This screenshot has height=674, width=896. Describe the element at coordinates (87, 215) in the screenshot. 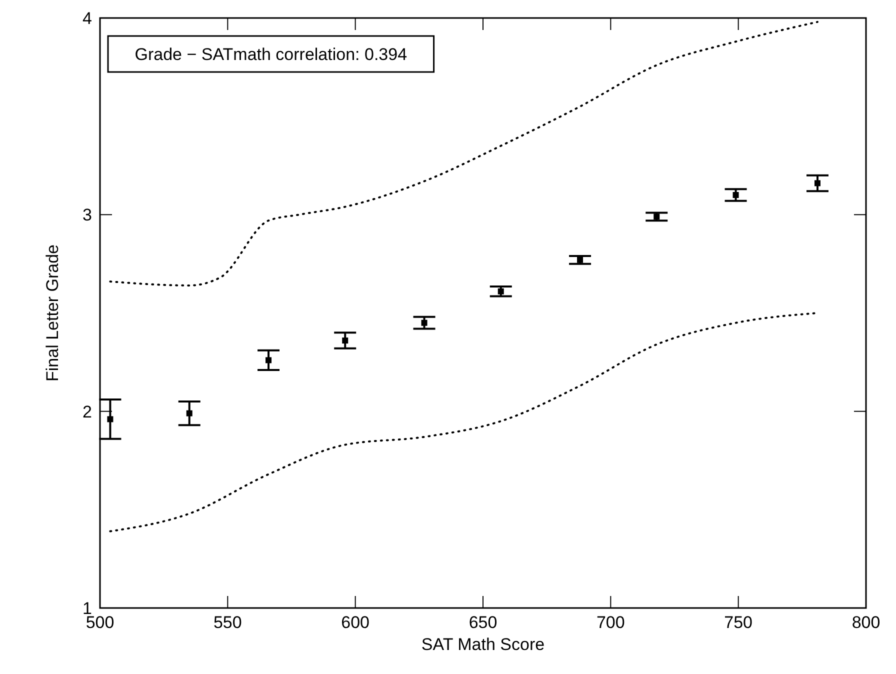

I see `y-tick-label: 3` at that location.